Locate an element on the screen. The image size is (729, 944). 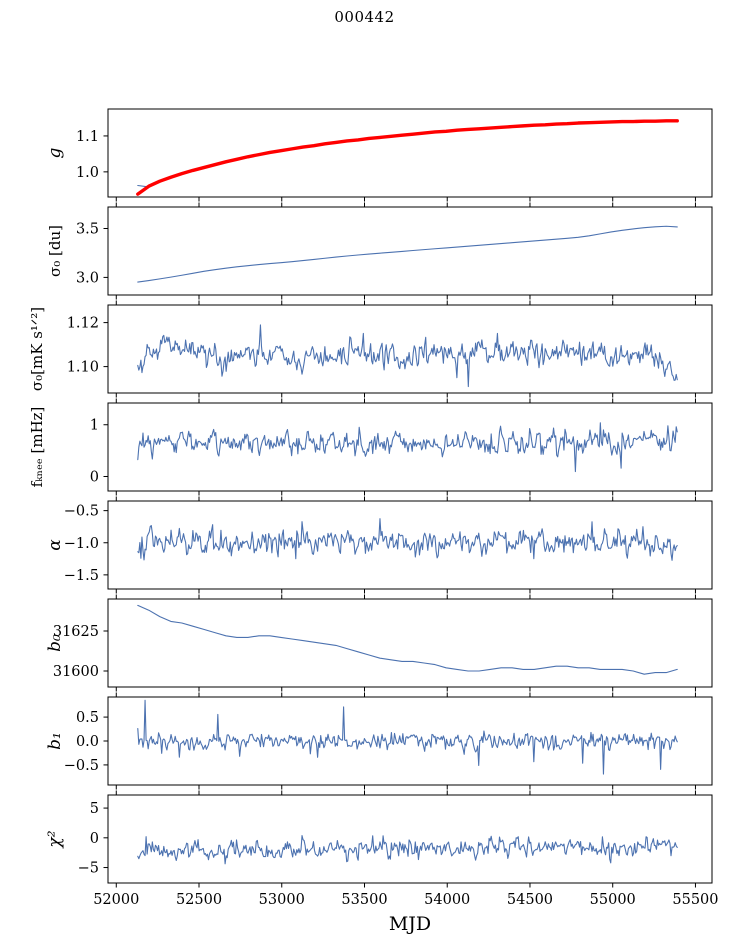
panel-frame-gain is located at coordinates (410, 153).